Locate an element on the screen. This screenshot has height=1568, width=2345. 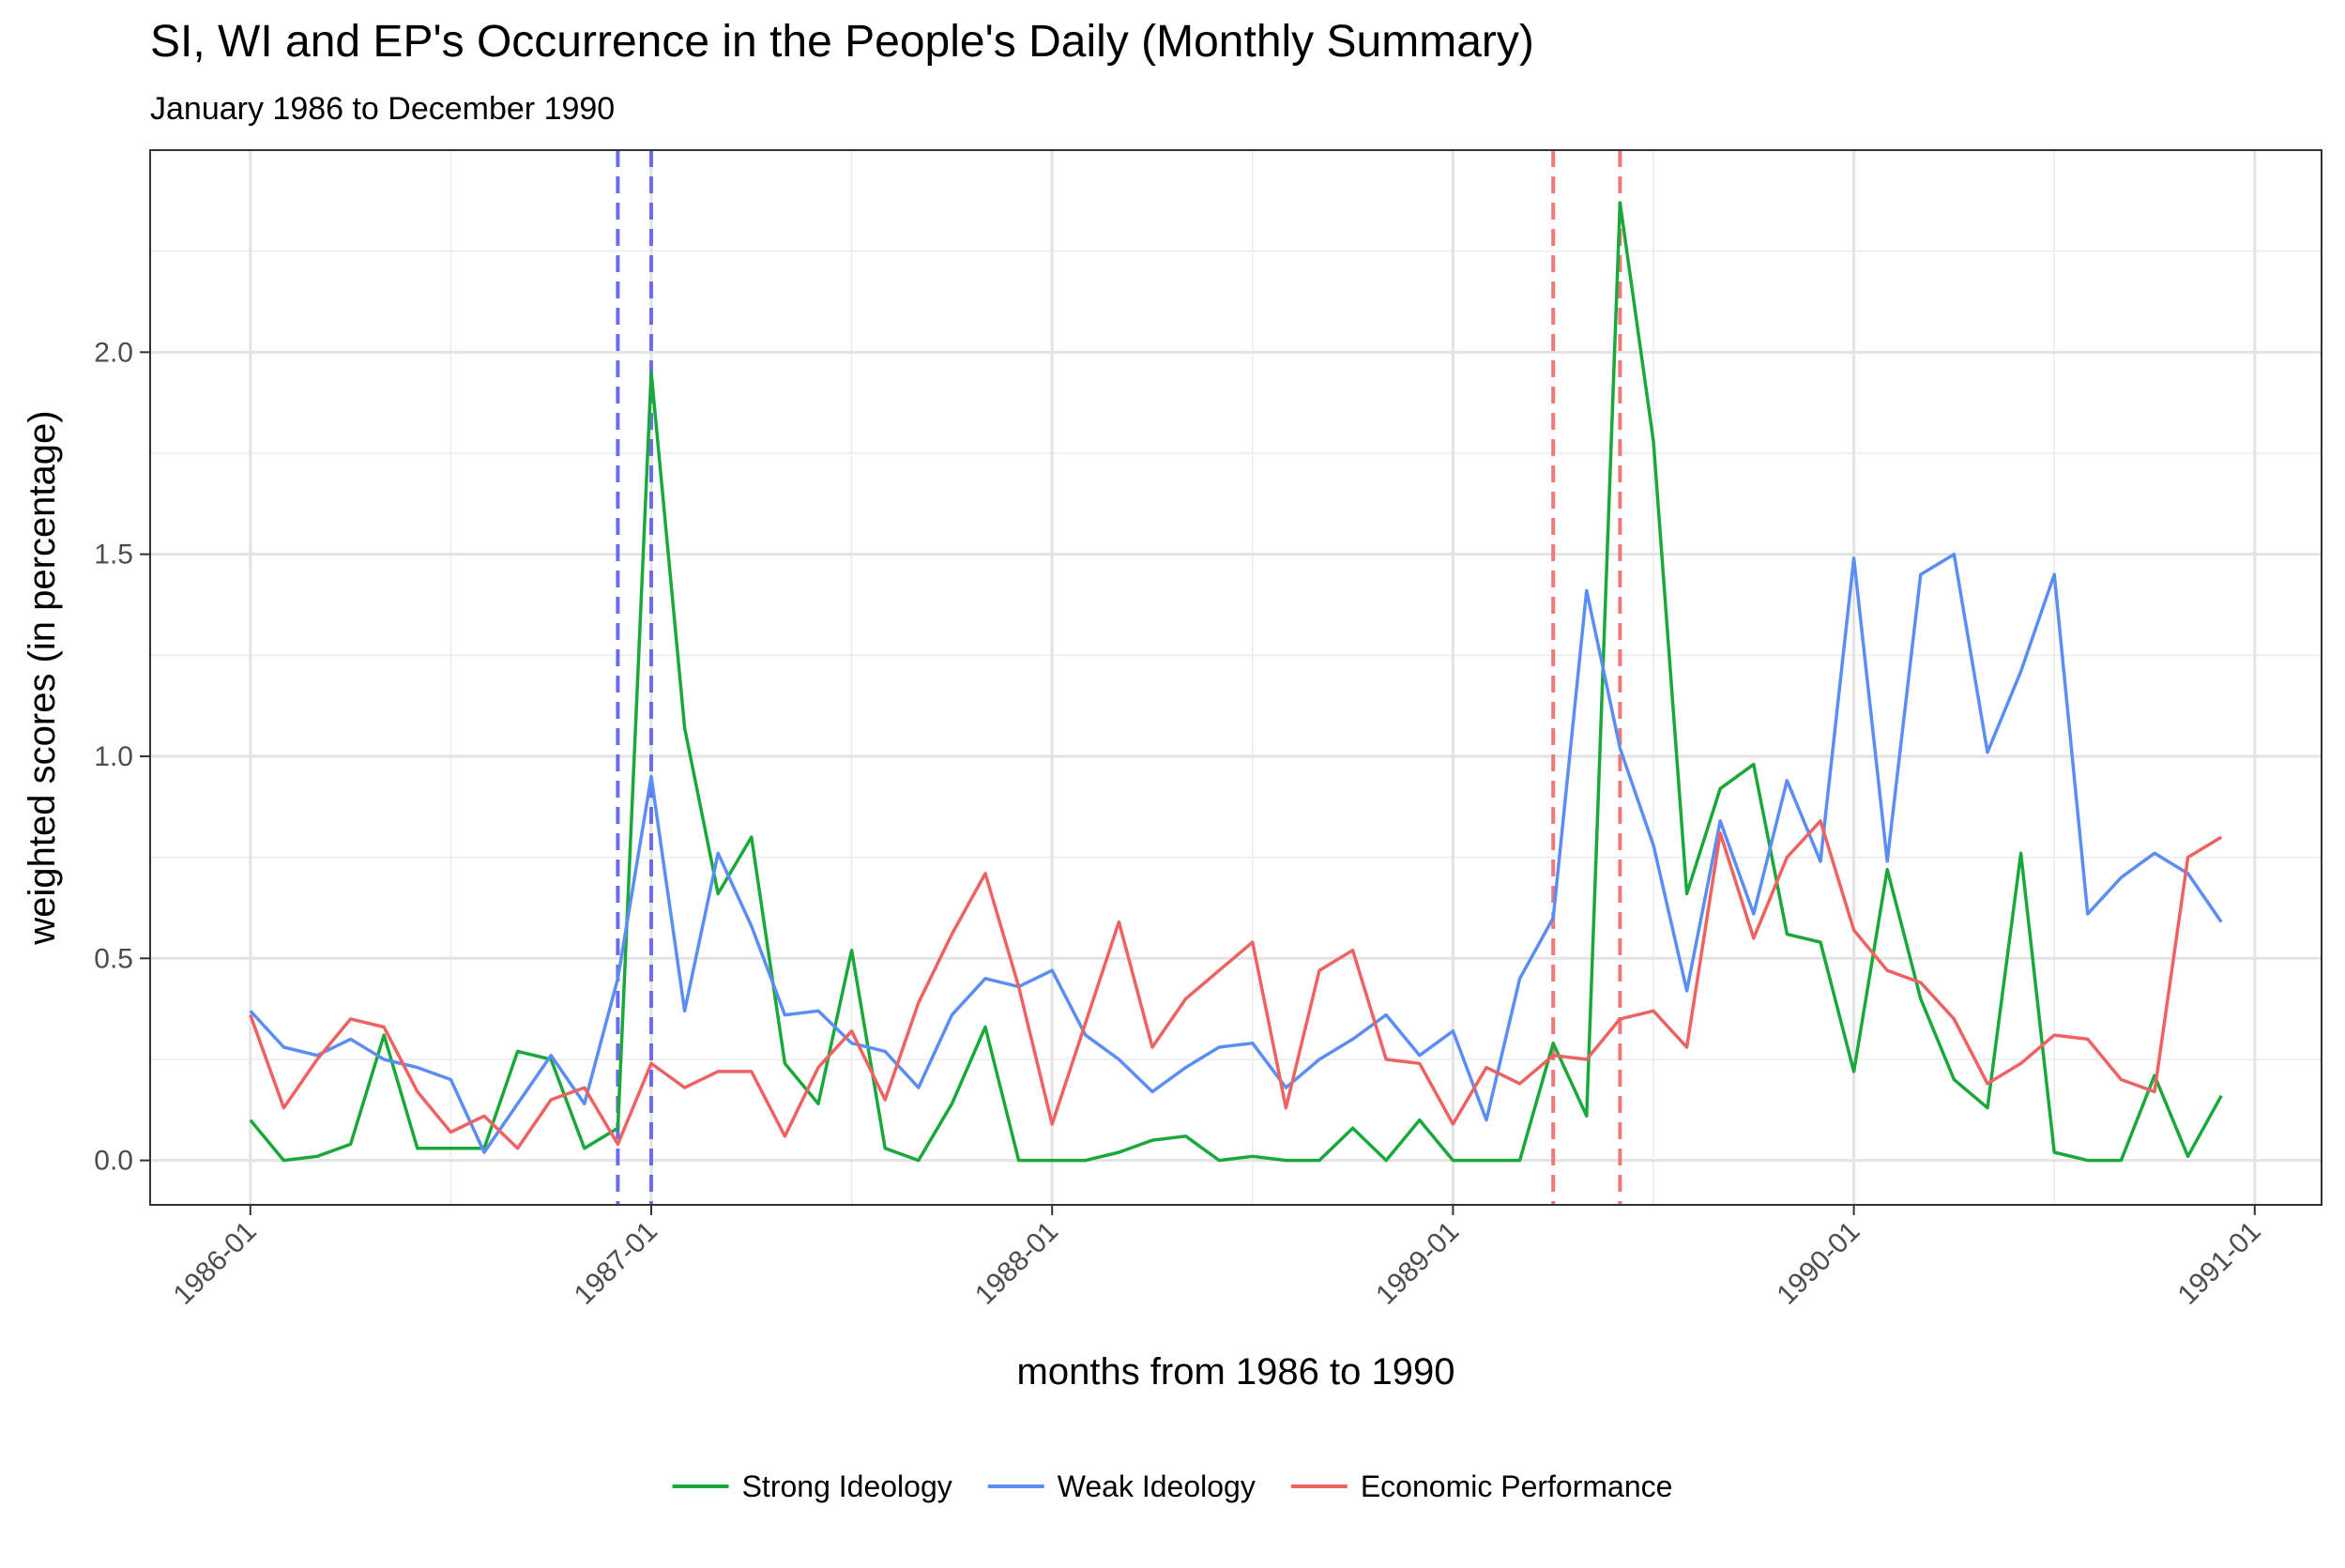
x-tick-label: 1989-01 is located at coordinates (1417, 1263).